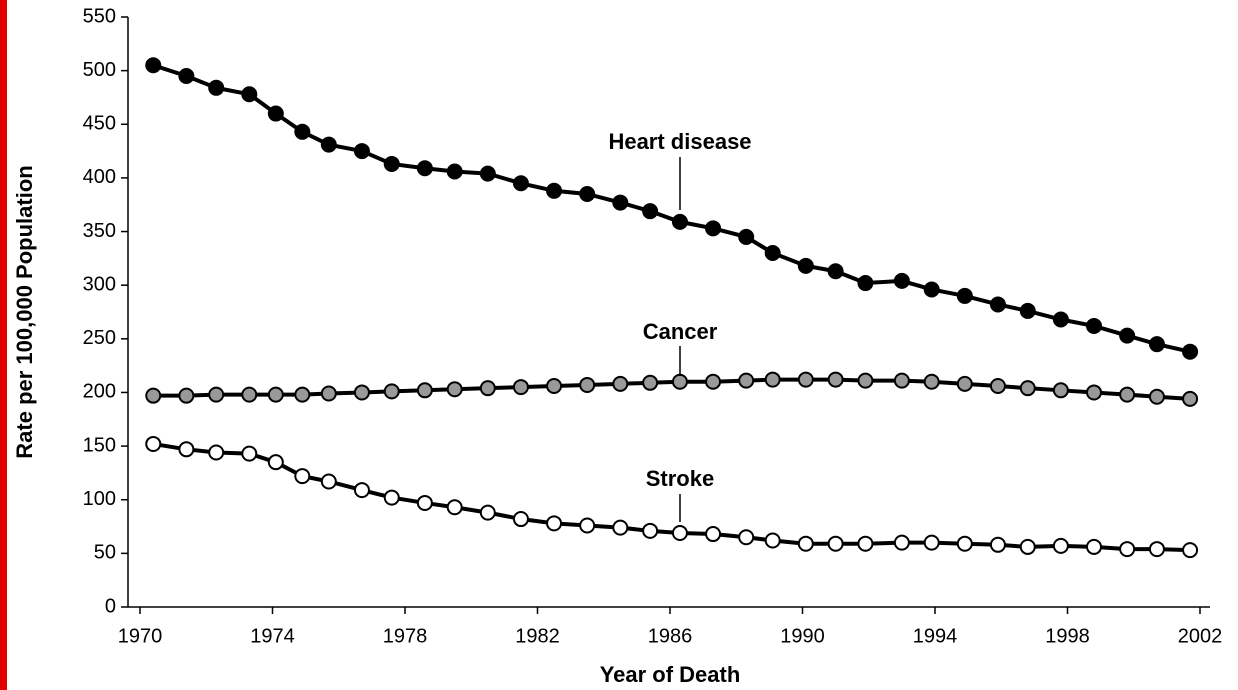 The height and width of the screenshot is (690, 1238). What do you see at coordinates (99, 16) in the screenshot?
I see `y-tick-label: 550` at bounding box center [99, 16].